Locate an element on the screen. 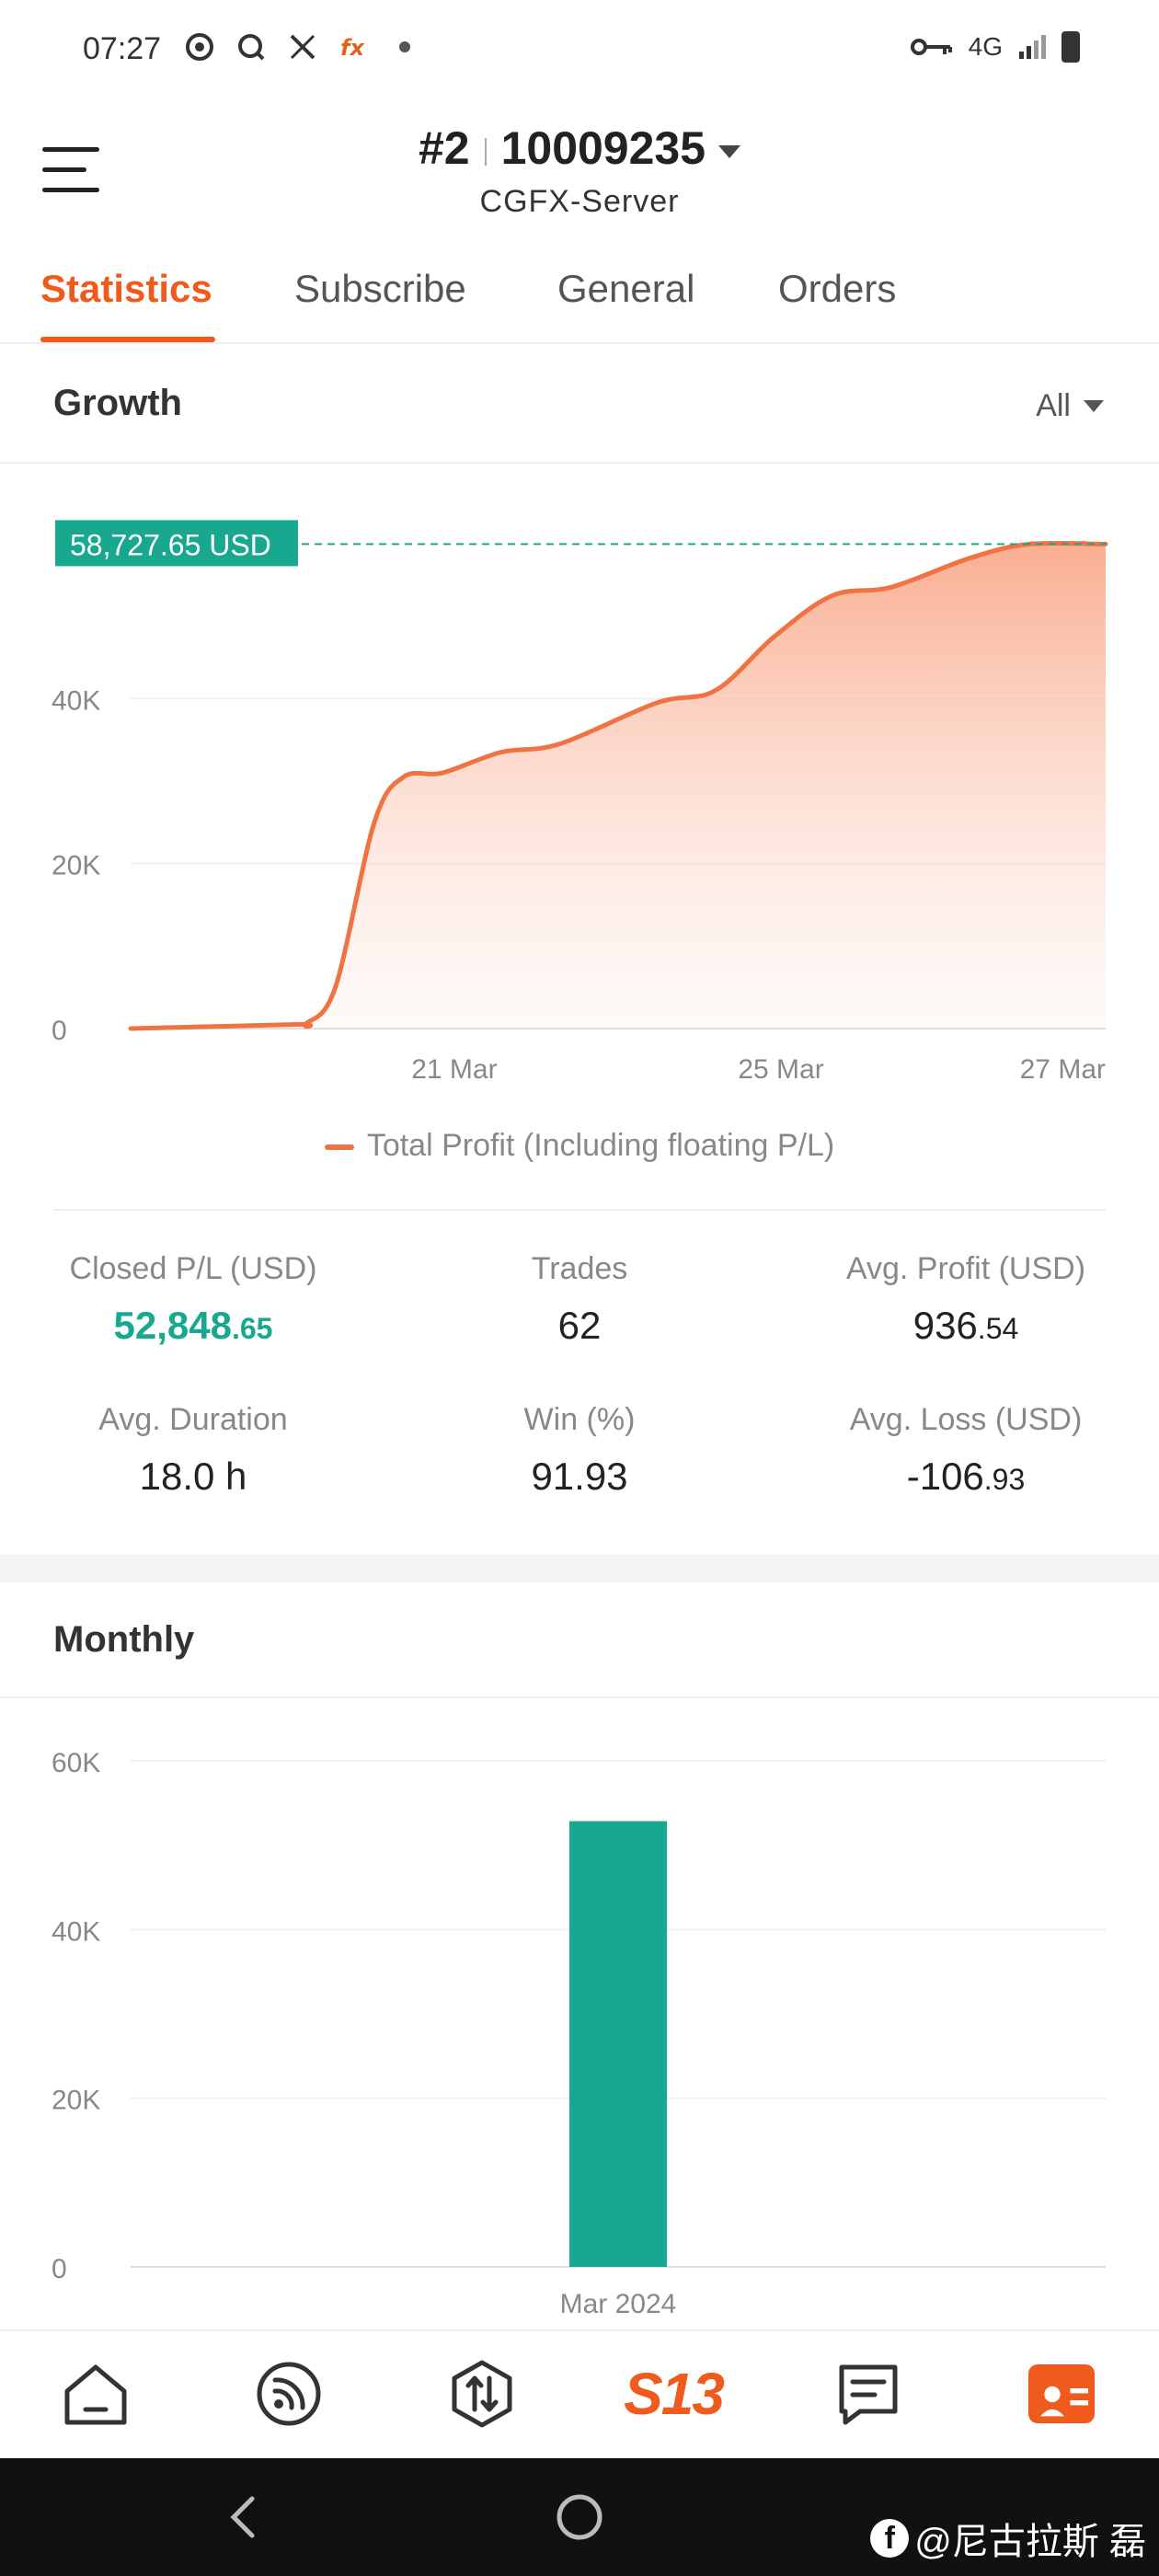  x-tick-label: 27 Mar is located at coordinates (1063, 1069).